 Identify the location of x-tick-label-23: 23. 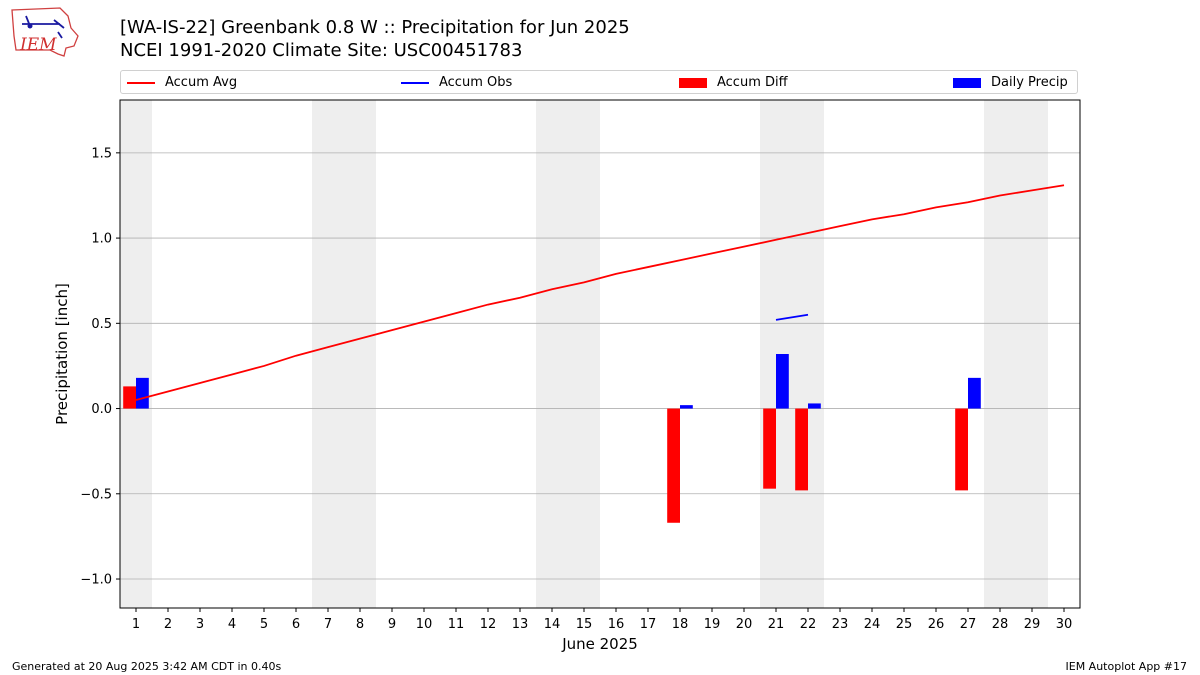
(840, 624).